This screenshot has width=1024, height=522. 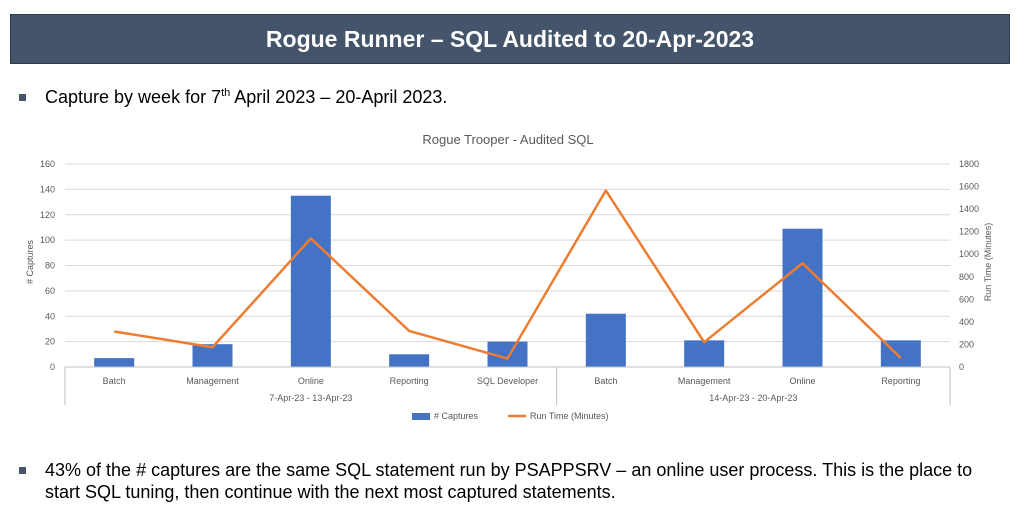 I want to click on legend-label-run-time: Run Time (Minutes), so click(x=569, y=416).